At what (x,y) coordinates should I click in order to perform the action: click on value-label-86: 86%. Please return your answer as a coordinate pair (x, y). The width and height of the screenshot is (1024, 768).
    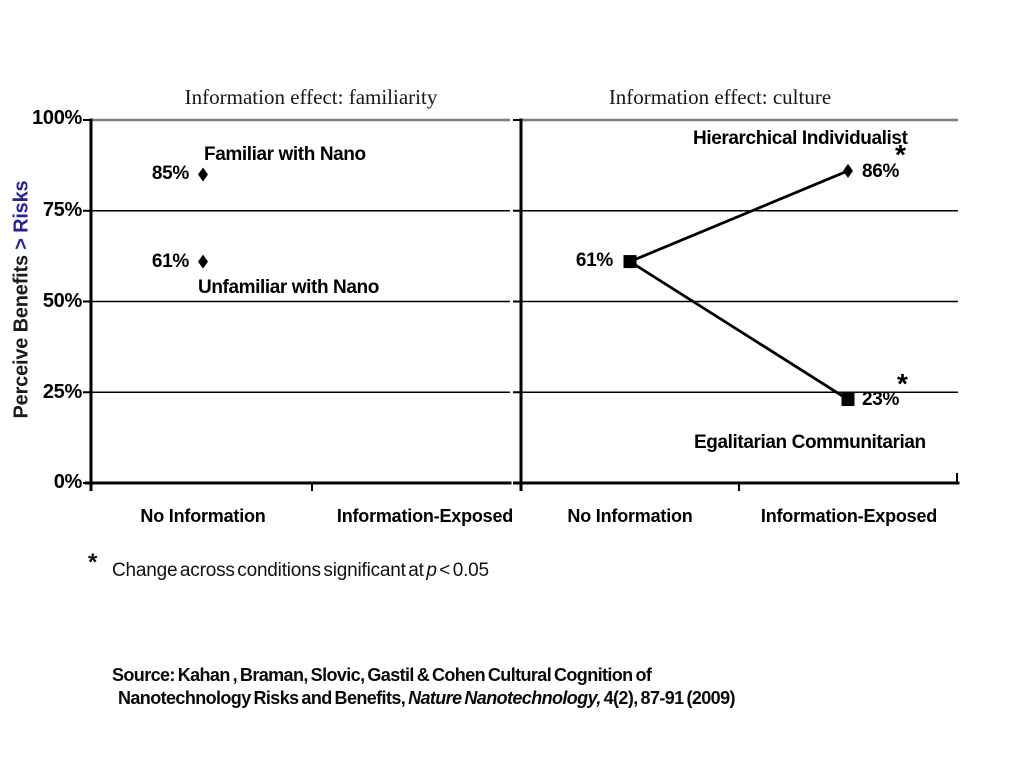
    Looking at the image, I should click on (881, 171).